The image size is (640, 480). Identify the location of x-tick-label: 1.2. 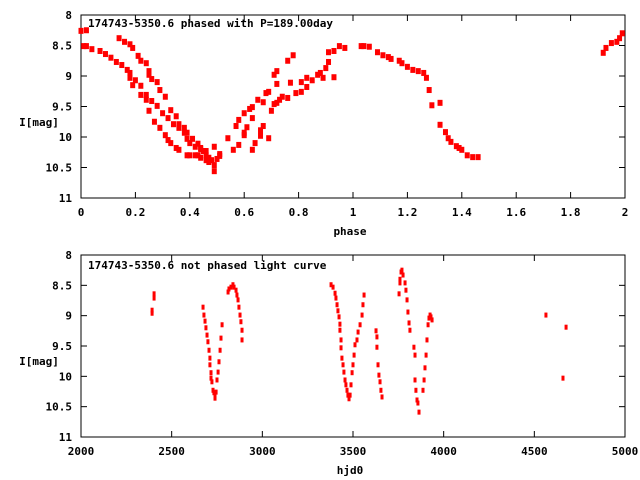
(407, 212).